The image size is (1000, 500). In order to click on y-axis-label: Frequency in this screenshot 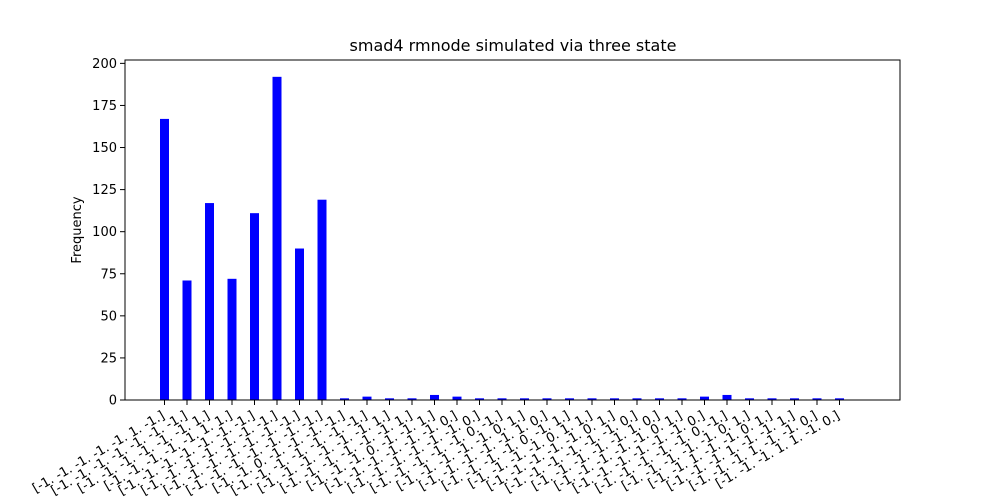, I will do `click(77, 229)`.